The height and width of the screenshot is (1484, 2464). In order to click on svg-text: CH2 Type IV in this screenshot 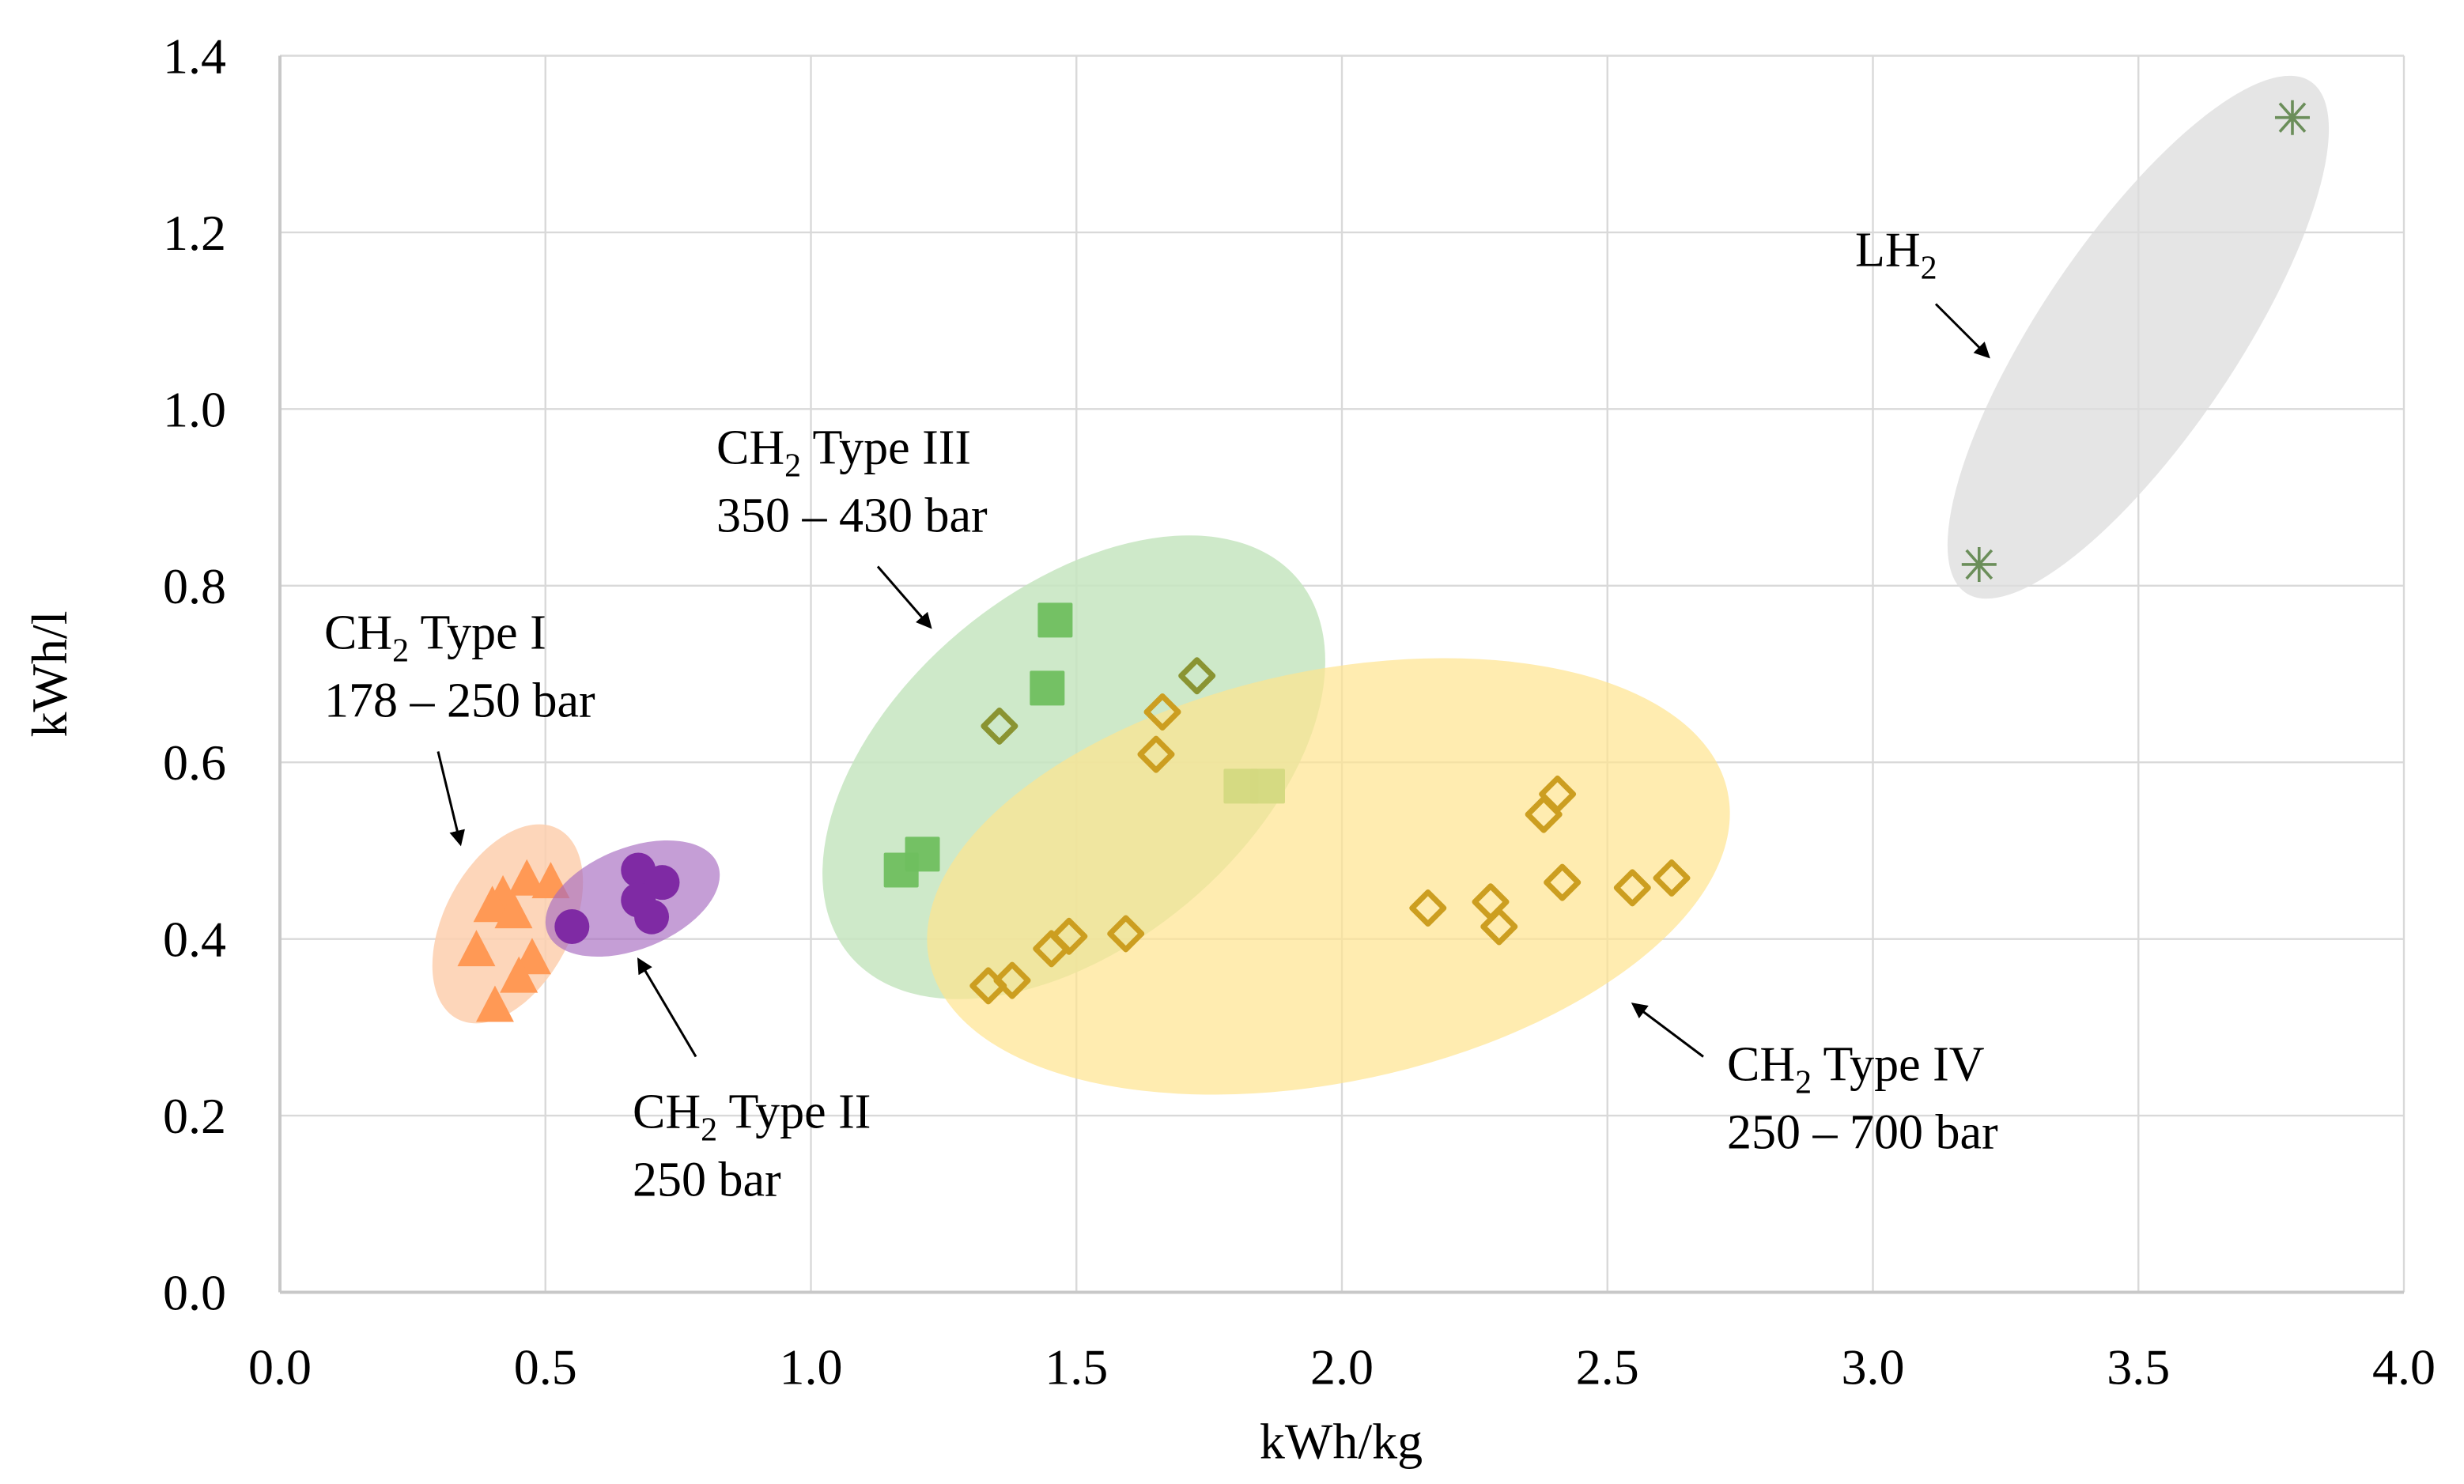, I will do `click(1856, 1069)`.